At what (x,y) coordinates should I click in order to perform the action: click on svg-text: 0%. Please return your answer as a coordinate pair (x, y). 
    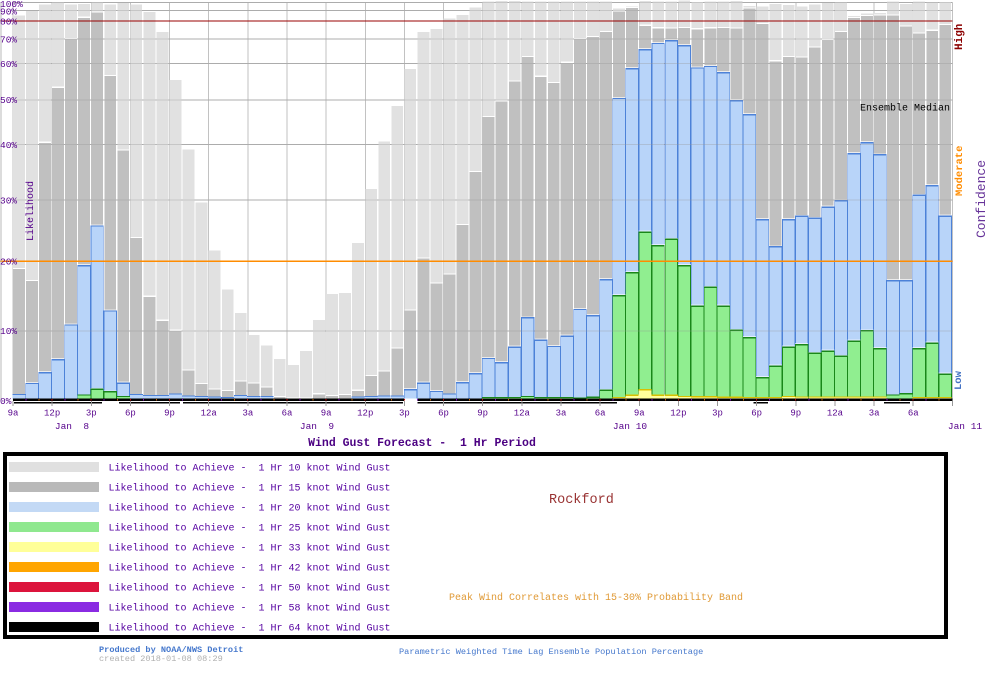
    Looking at the image, I should click on (6, 401).